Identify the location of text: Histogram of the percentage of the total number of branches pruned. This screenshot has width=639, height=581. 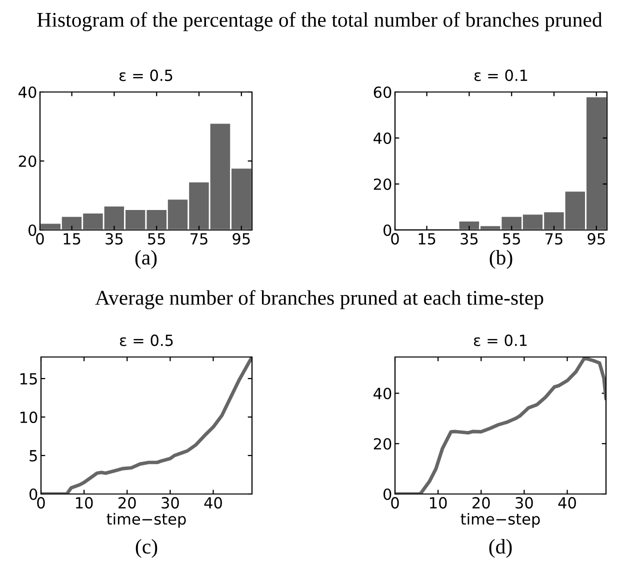
(319, 22).